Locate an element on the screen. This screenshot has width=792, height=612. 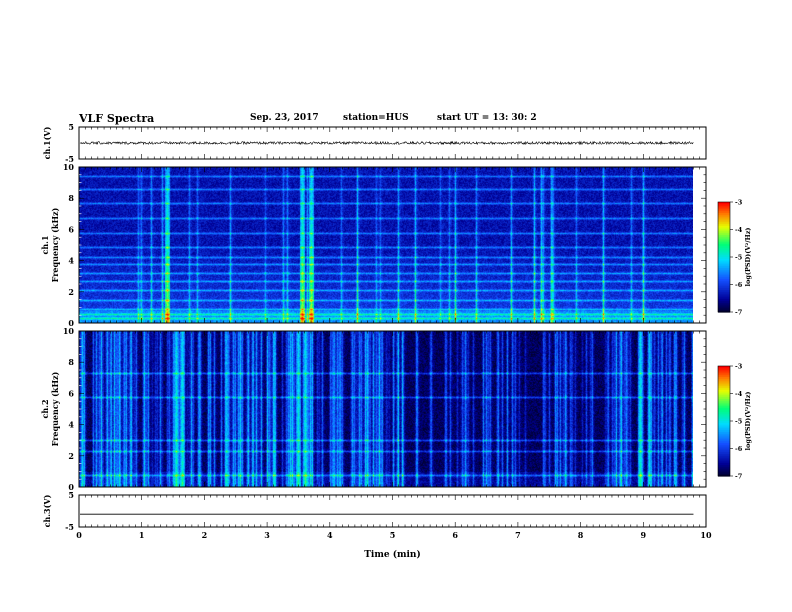
station-label: station=HUS is located at coordinates (376, 118).